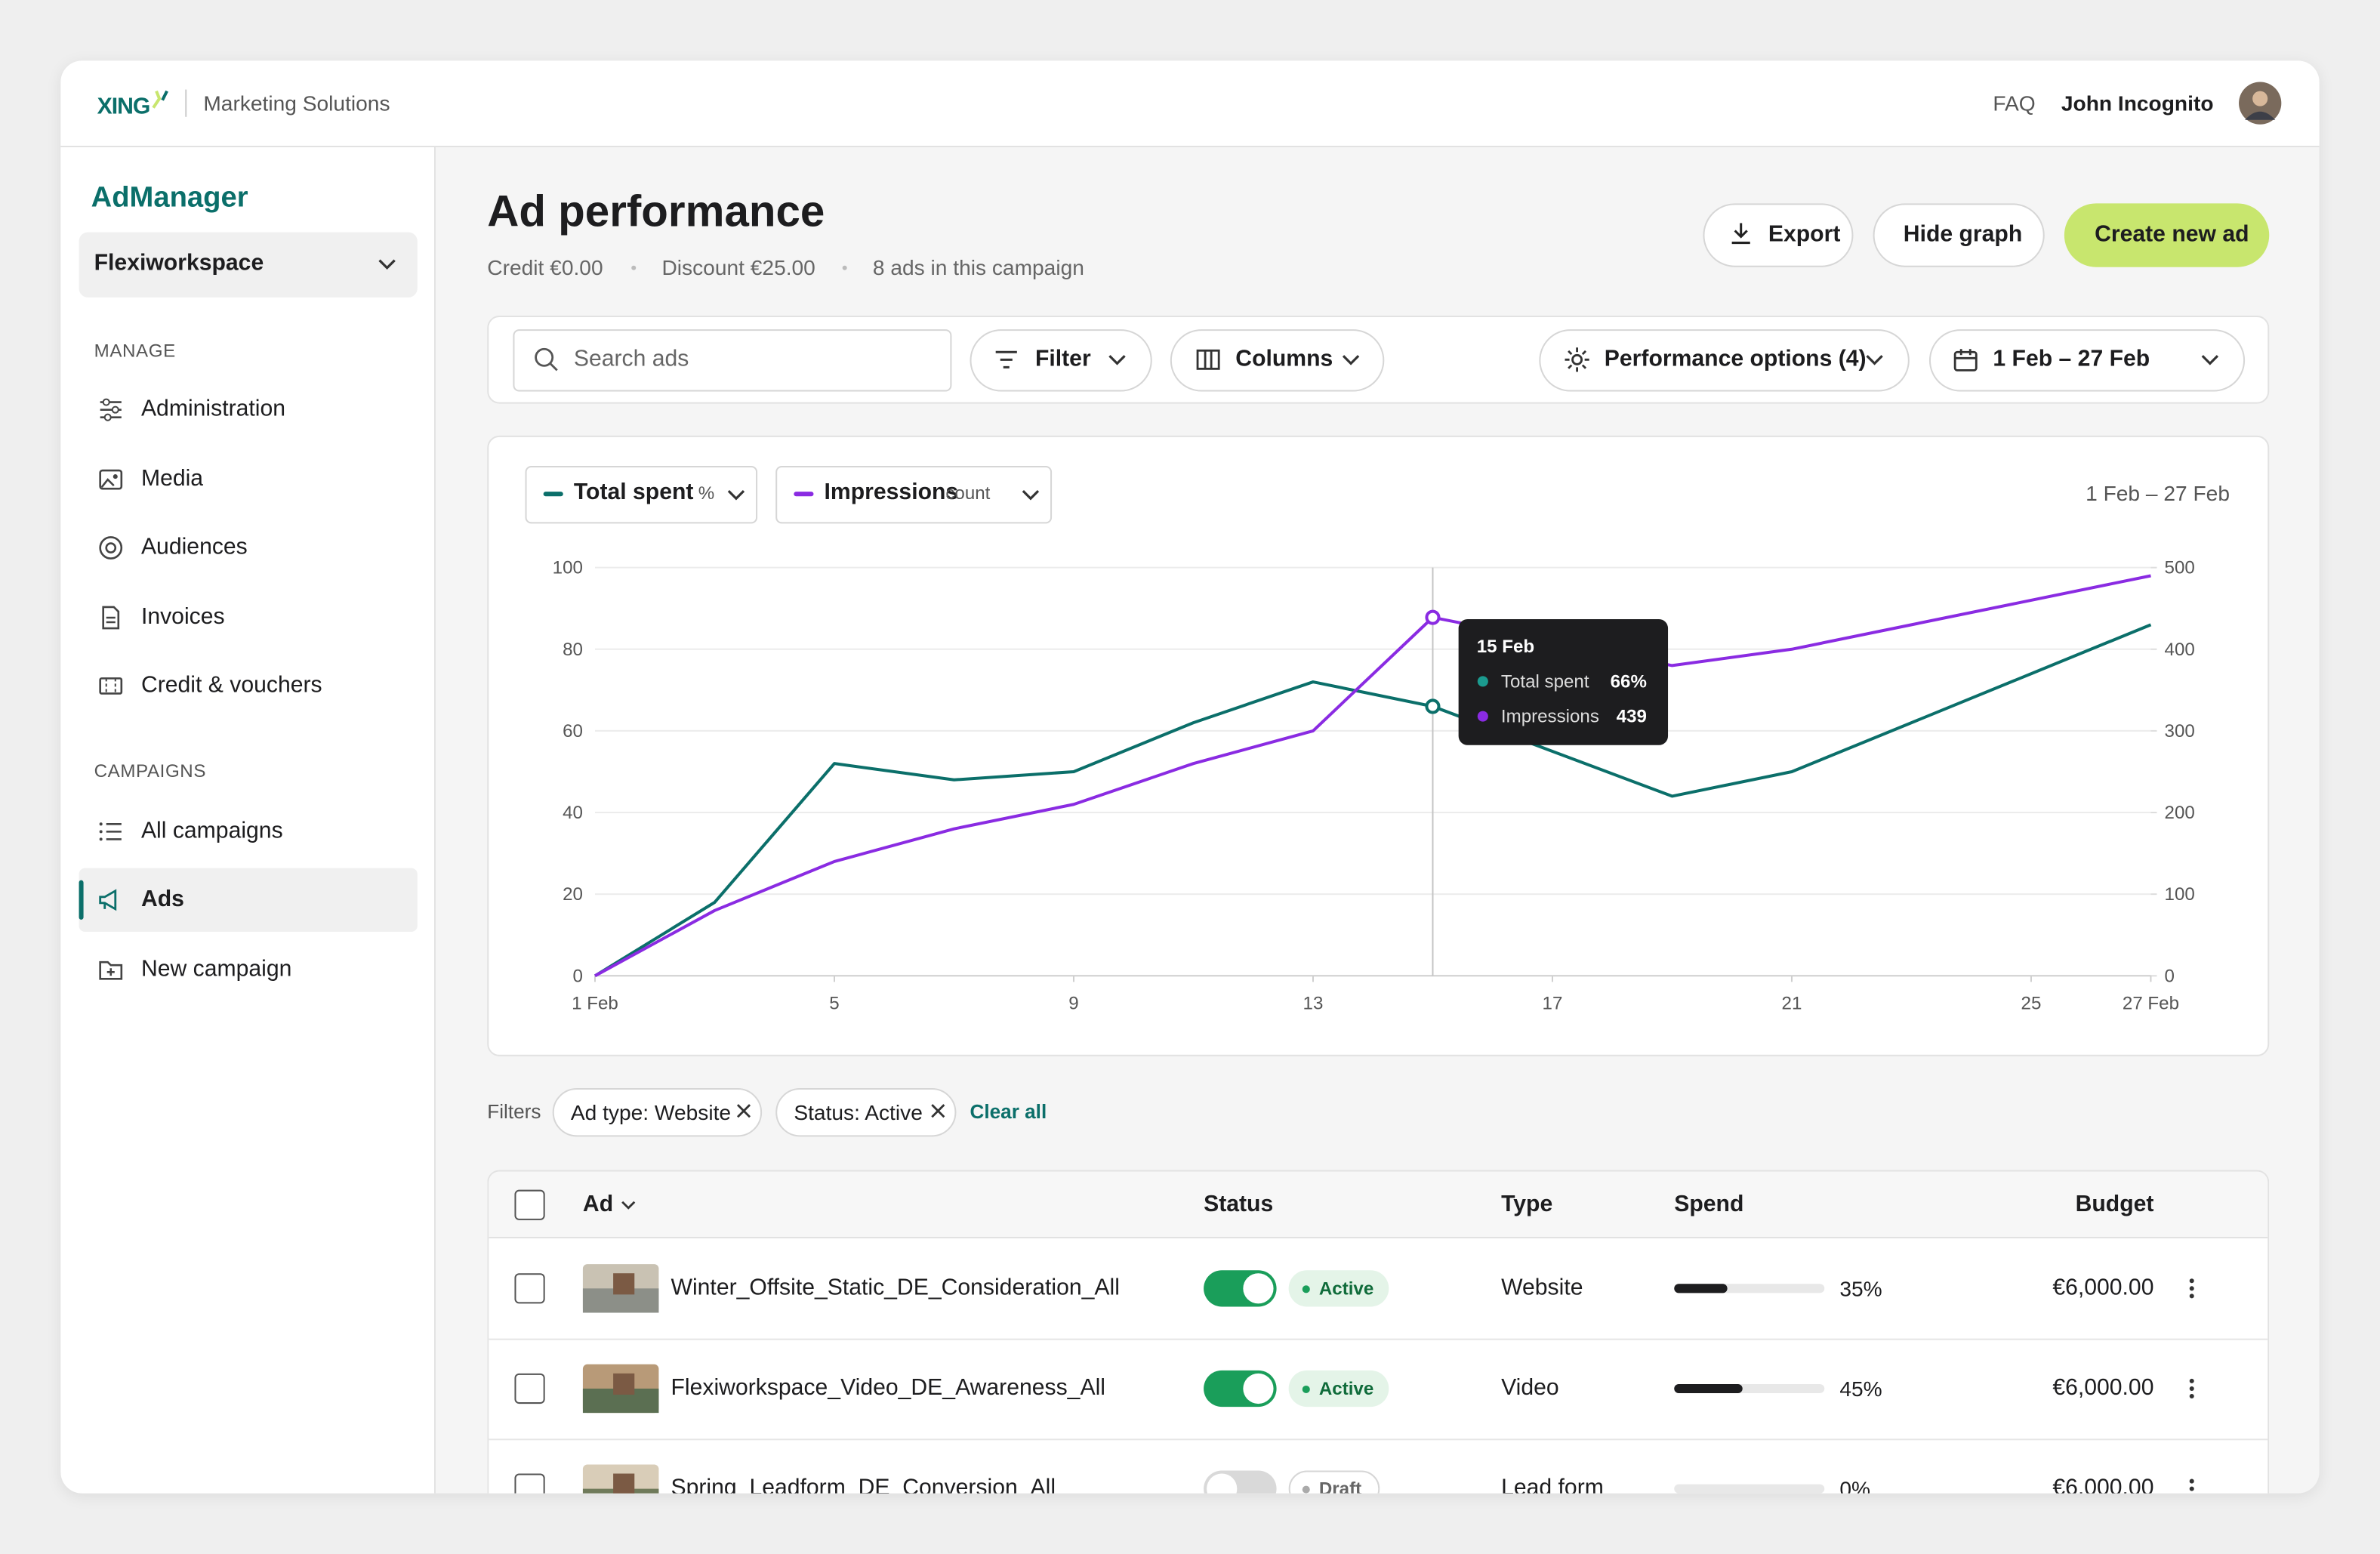  What do you see at coordinates (182, 617) in the screenshot?
I see `nav-item: Invoices` at bounding box center [182, 617].